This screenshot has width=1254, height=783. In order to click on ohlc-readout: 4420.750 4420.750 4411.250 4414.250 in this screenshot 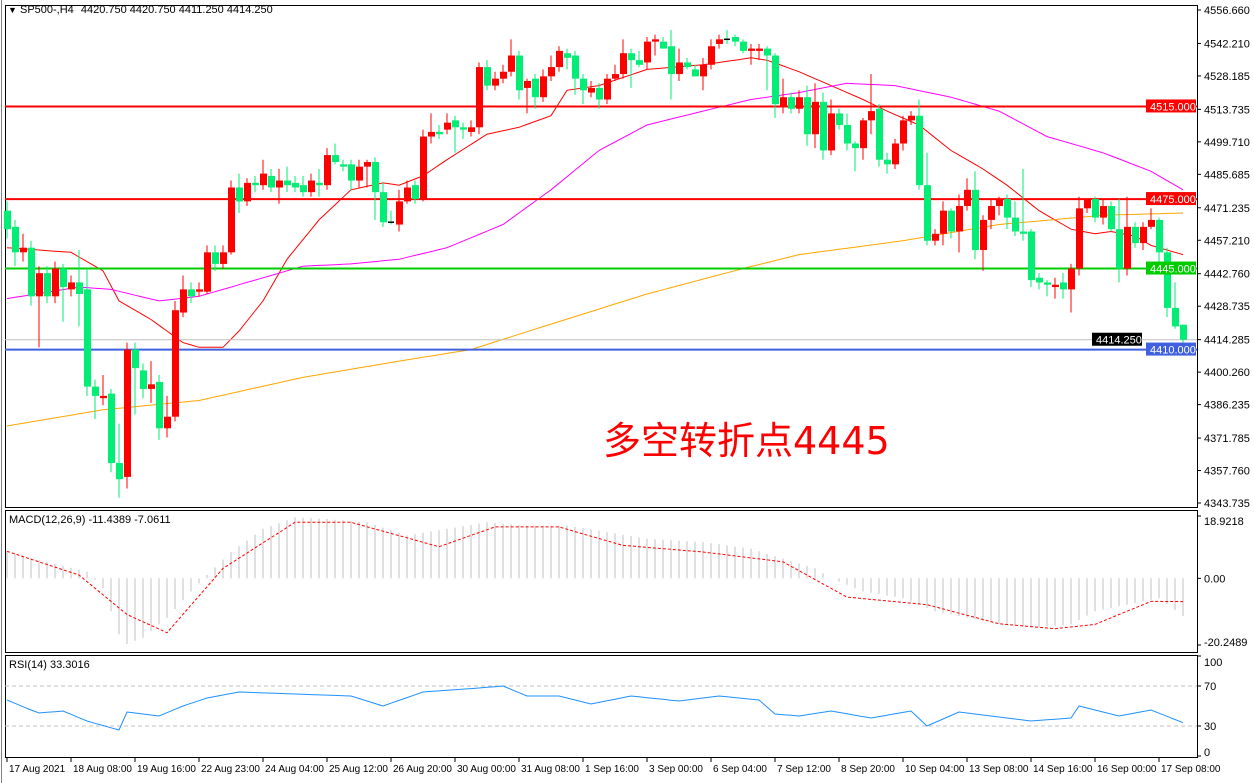, I will do `click(176, 10)`.